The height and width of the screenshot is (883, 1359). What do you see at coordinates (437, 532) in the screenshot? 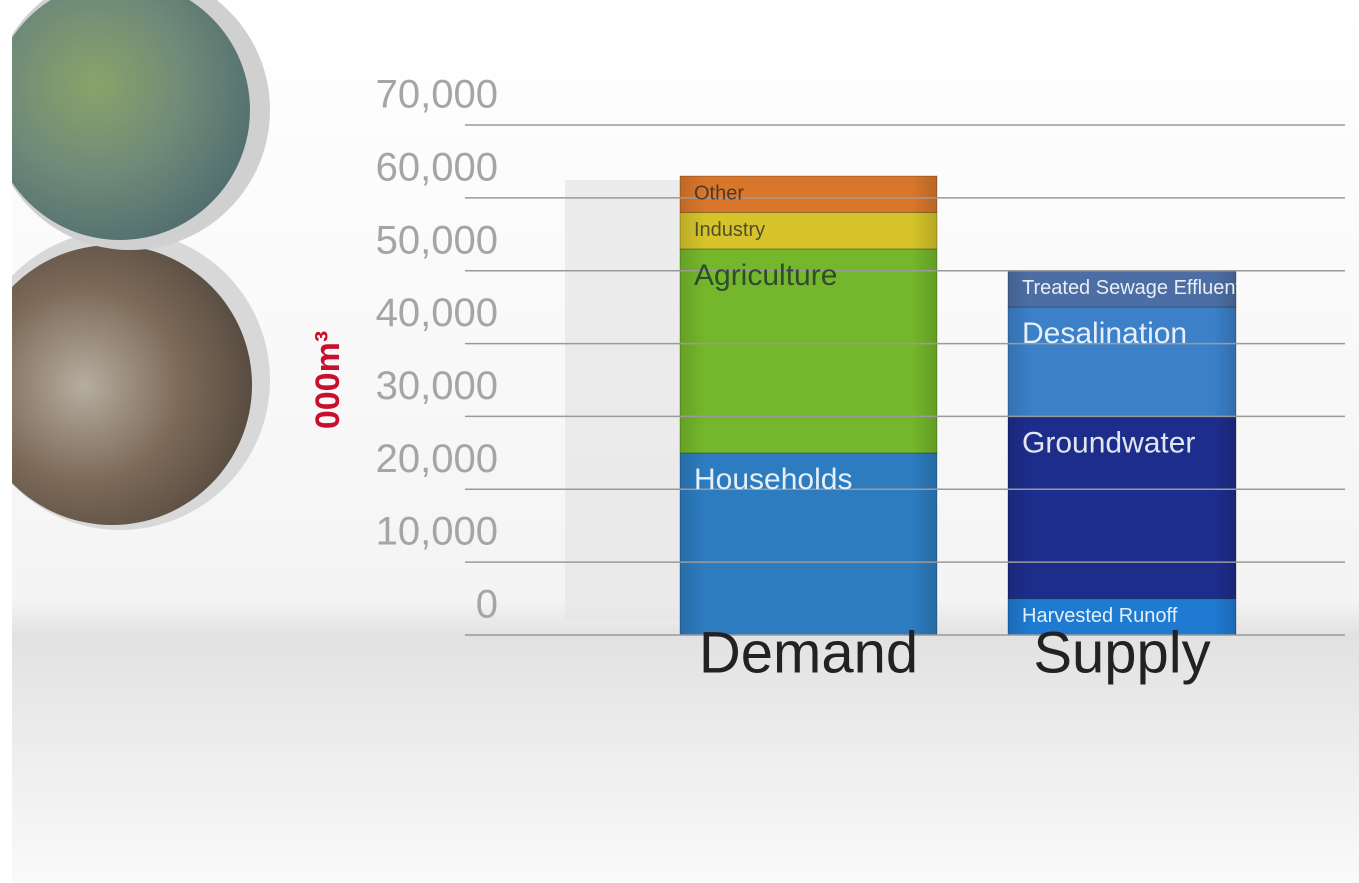
I see `y-tick-label: 10,000` at bounding box center [437, 532].